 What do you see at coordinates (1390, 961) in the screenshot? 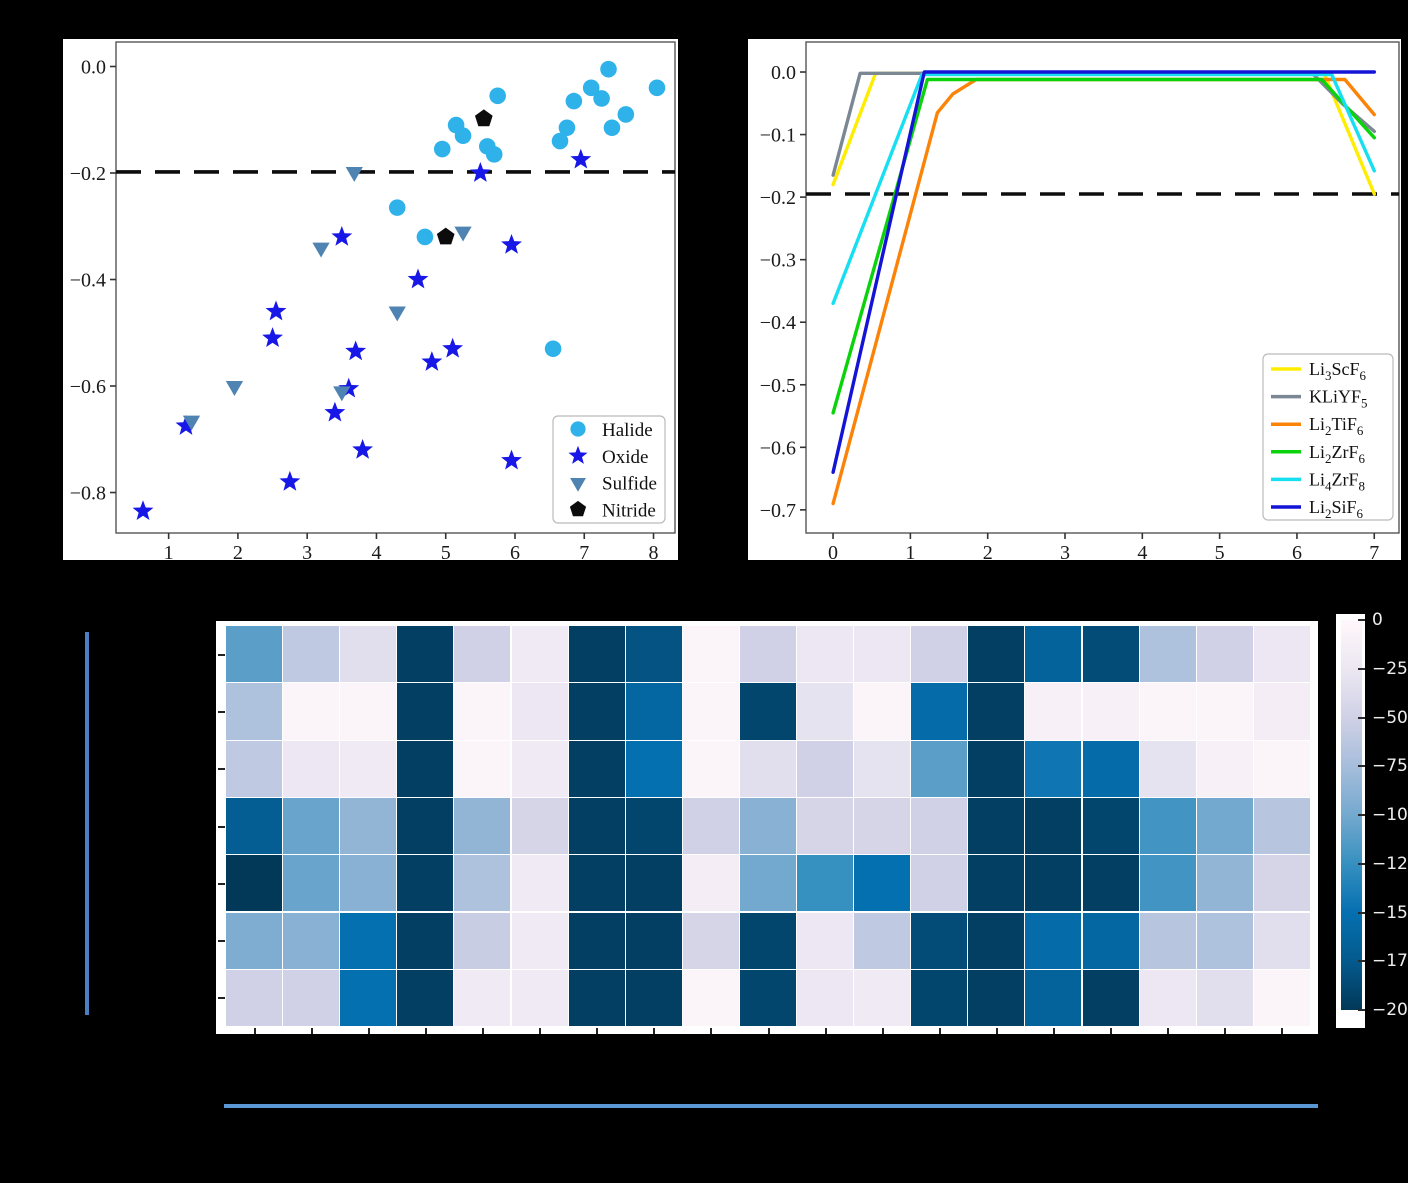
I see `colorbar-tick-label: −175` at bounding box center [1390, 961].